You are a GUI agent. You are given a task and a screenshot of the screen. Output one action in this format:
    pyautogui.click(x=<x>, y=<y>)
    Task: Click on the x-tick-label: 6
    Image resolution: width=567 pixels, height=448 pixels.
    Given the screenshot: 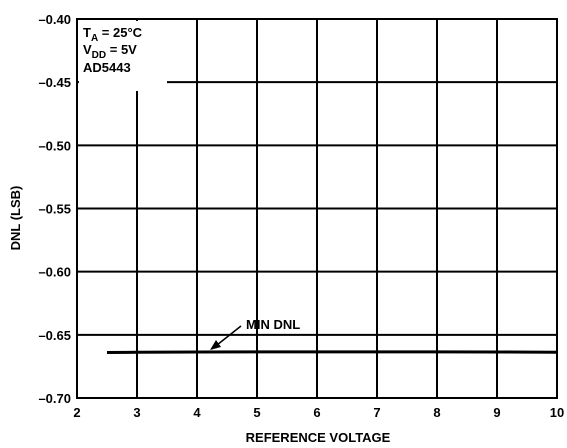 What is the action you would take?
    pyautogui.click(x=316, y=412)
    